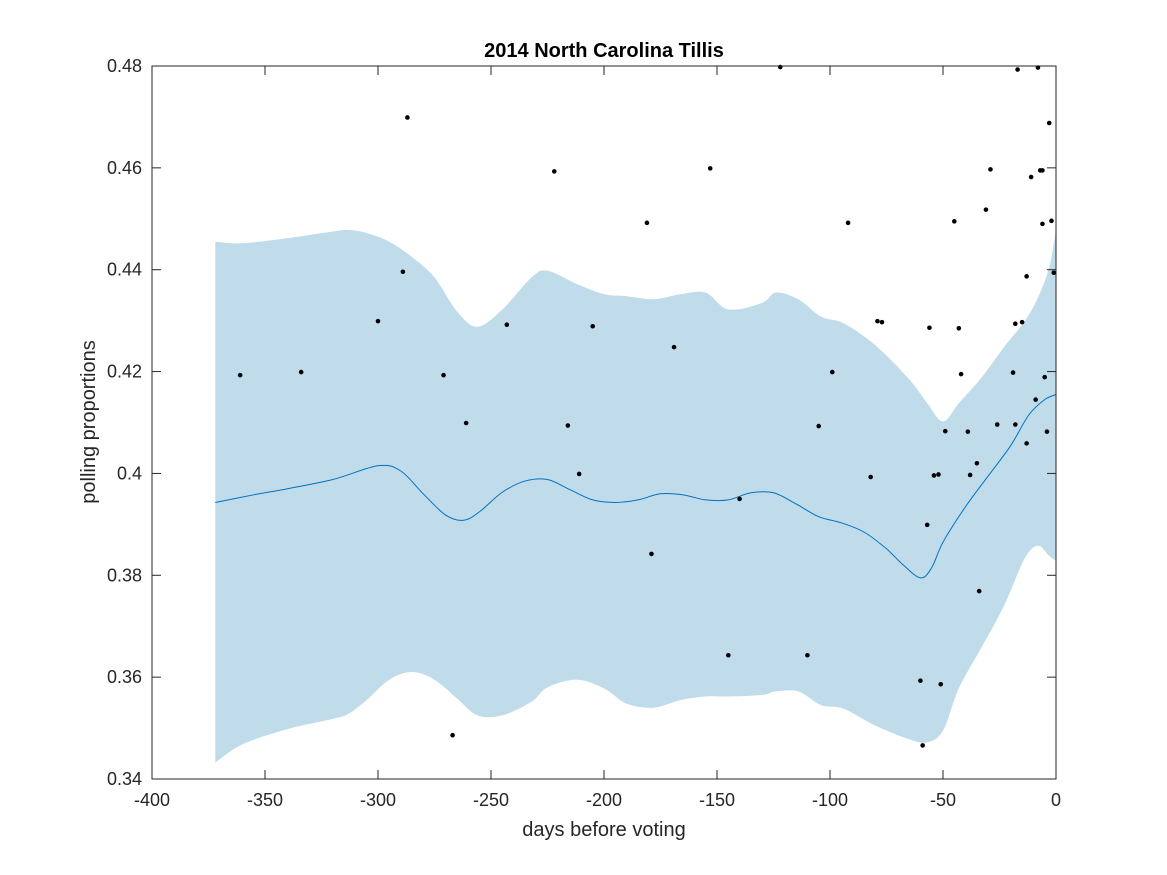  I want to click on x-tick-label: -150, so click(717, 800).